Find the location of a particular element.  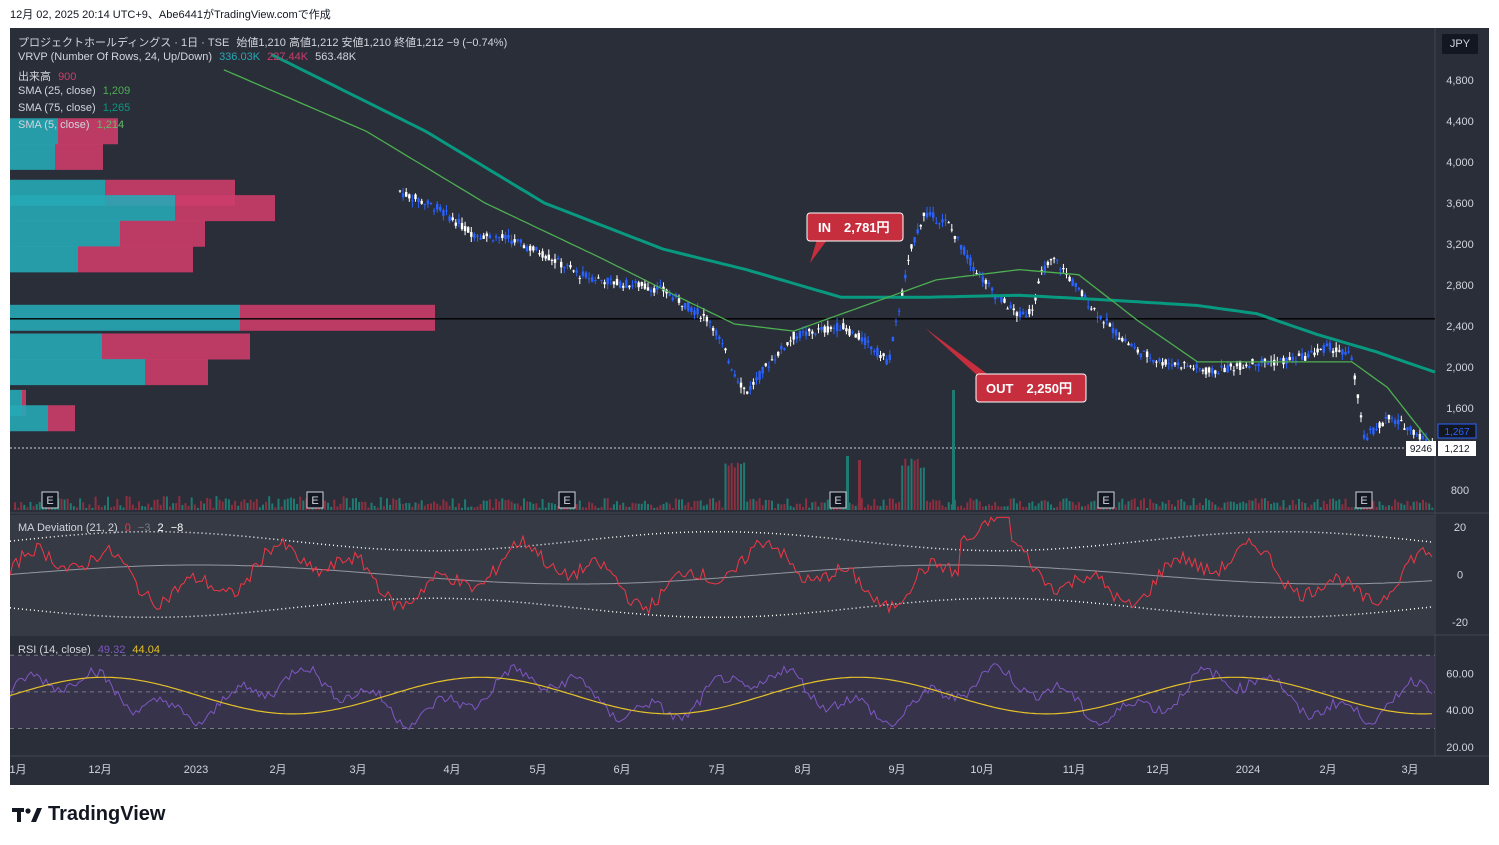

rsi-label: RSI (14, close) is located at coordinates (54, 650).